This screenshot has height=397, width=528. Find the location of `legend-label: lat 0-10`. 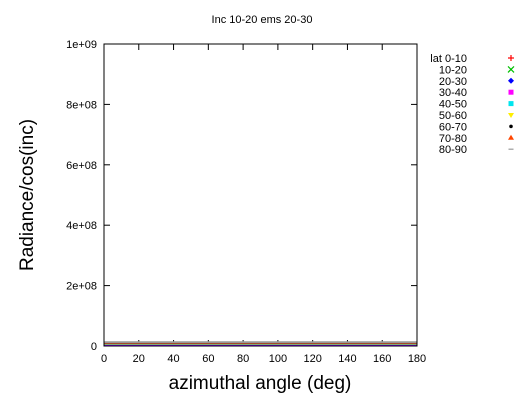

legend-label: lat 0-10 is located at coordinates (448, 59).